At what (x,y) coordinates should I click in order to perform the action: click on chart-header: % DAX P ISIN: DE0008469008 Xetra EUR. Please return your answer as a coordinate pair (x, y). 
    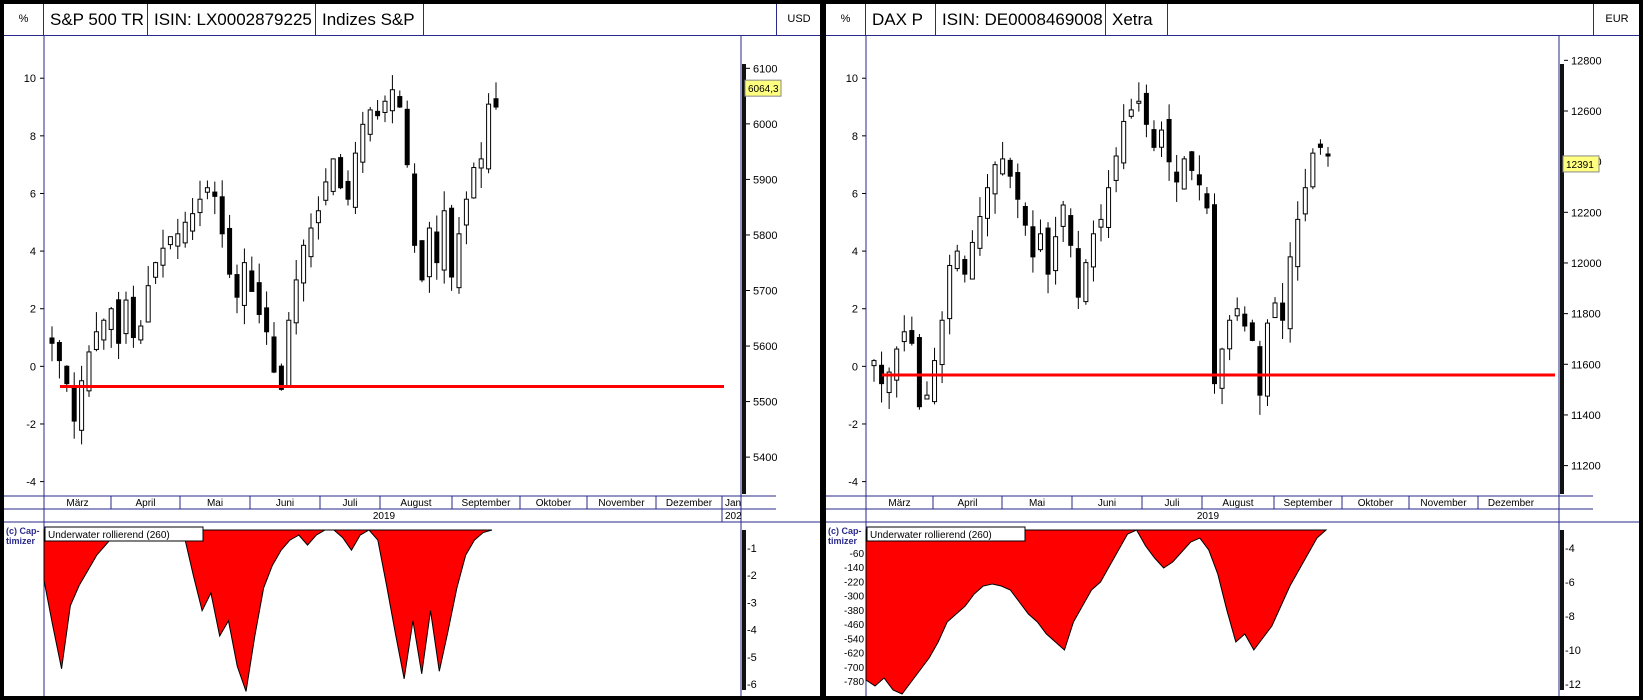
    Looking at the image, I should click on (1232, 20).